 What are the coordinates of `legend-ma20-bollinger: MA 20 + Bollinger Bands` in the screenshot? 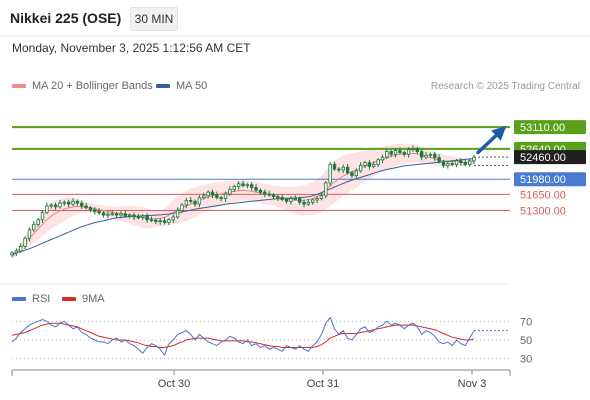 It's located at (82, 86).